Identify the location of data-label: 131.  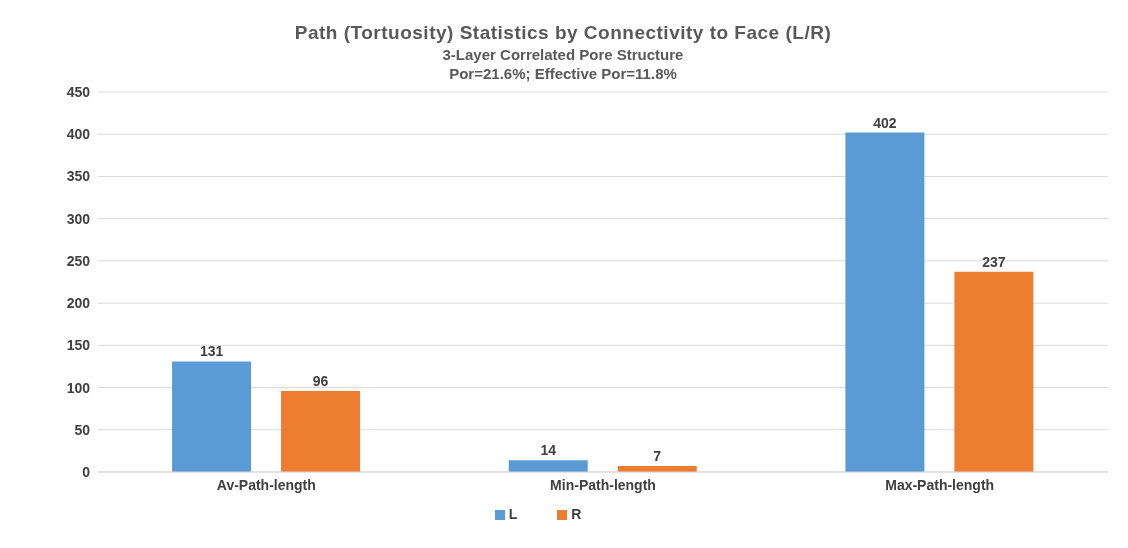
(211, 351).